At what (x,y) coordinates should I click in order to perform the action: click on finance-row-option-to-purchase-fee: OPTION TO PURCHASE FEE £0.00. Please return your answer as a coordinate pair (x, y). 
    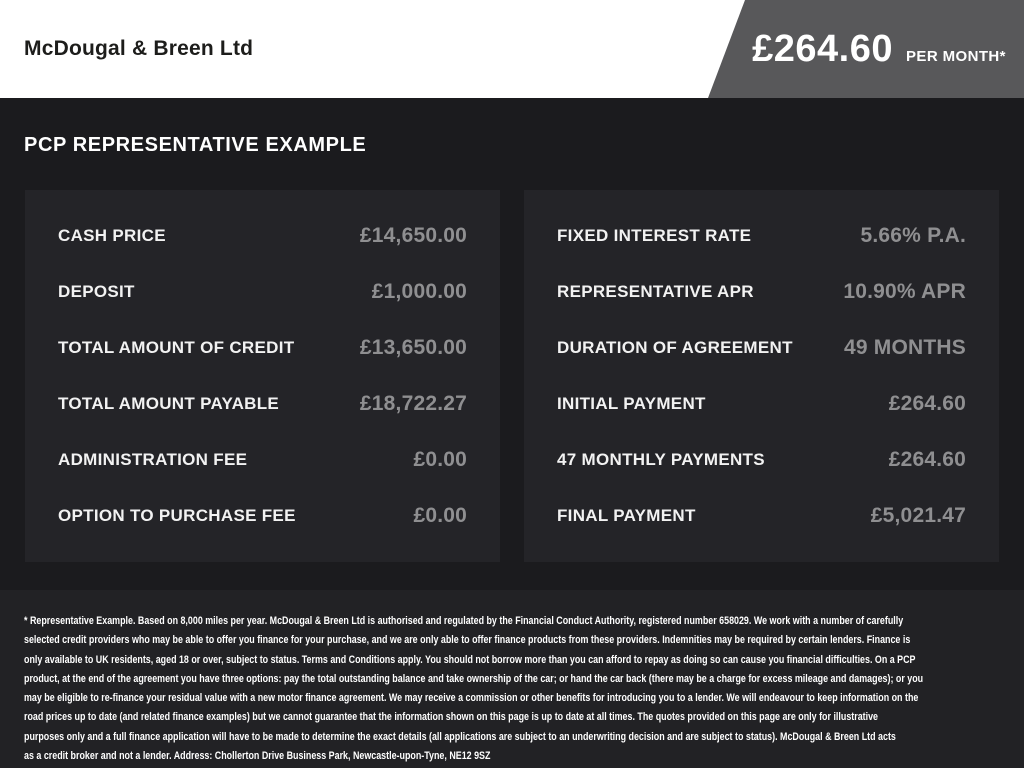
    Looking at the image, I should click on (262, 516).